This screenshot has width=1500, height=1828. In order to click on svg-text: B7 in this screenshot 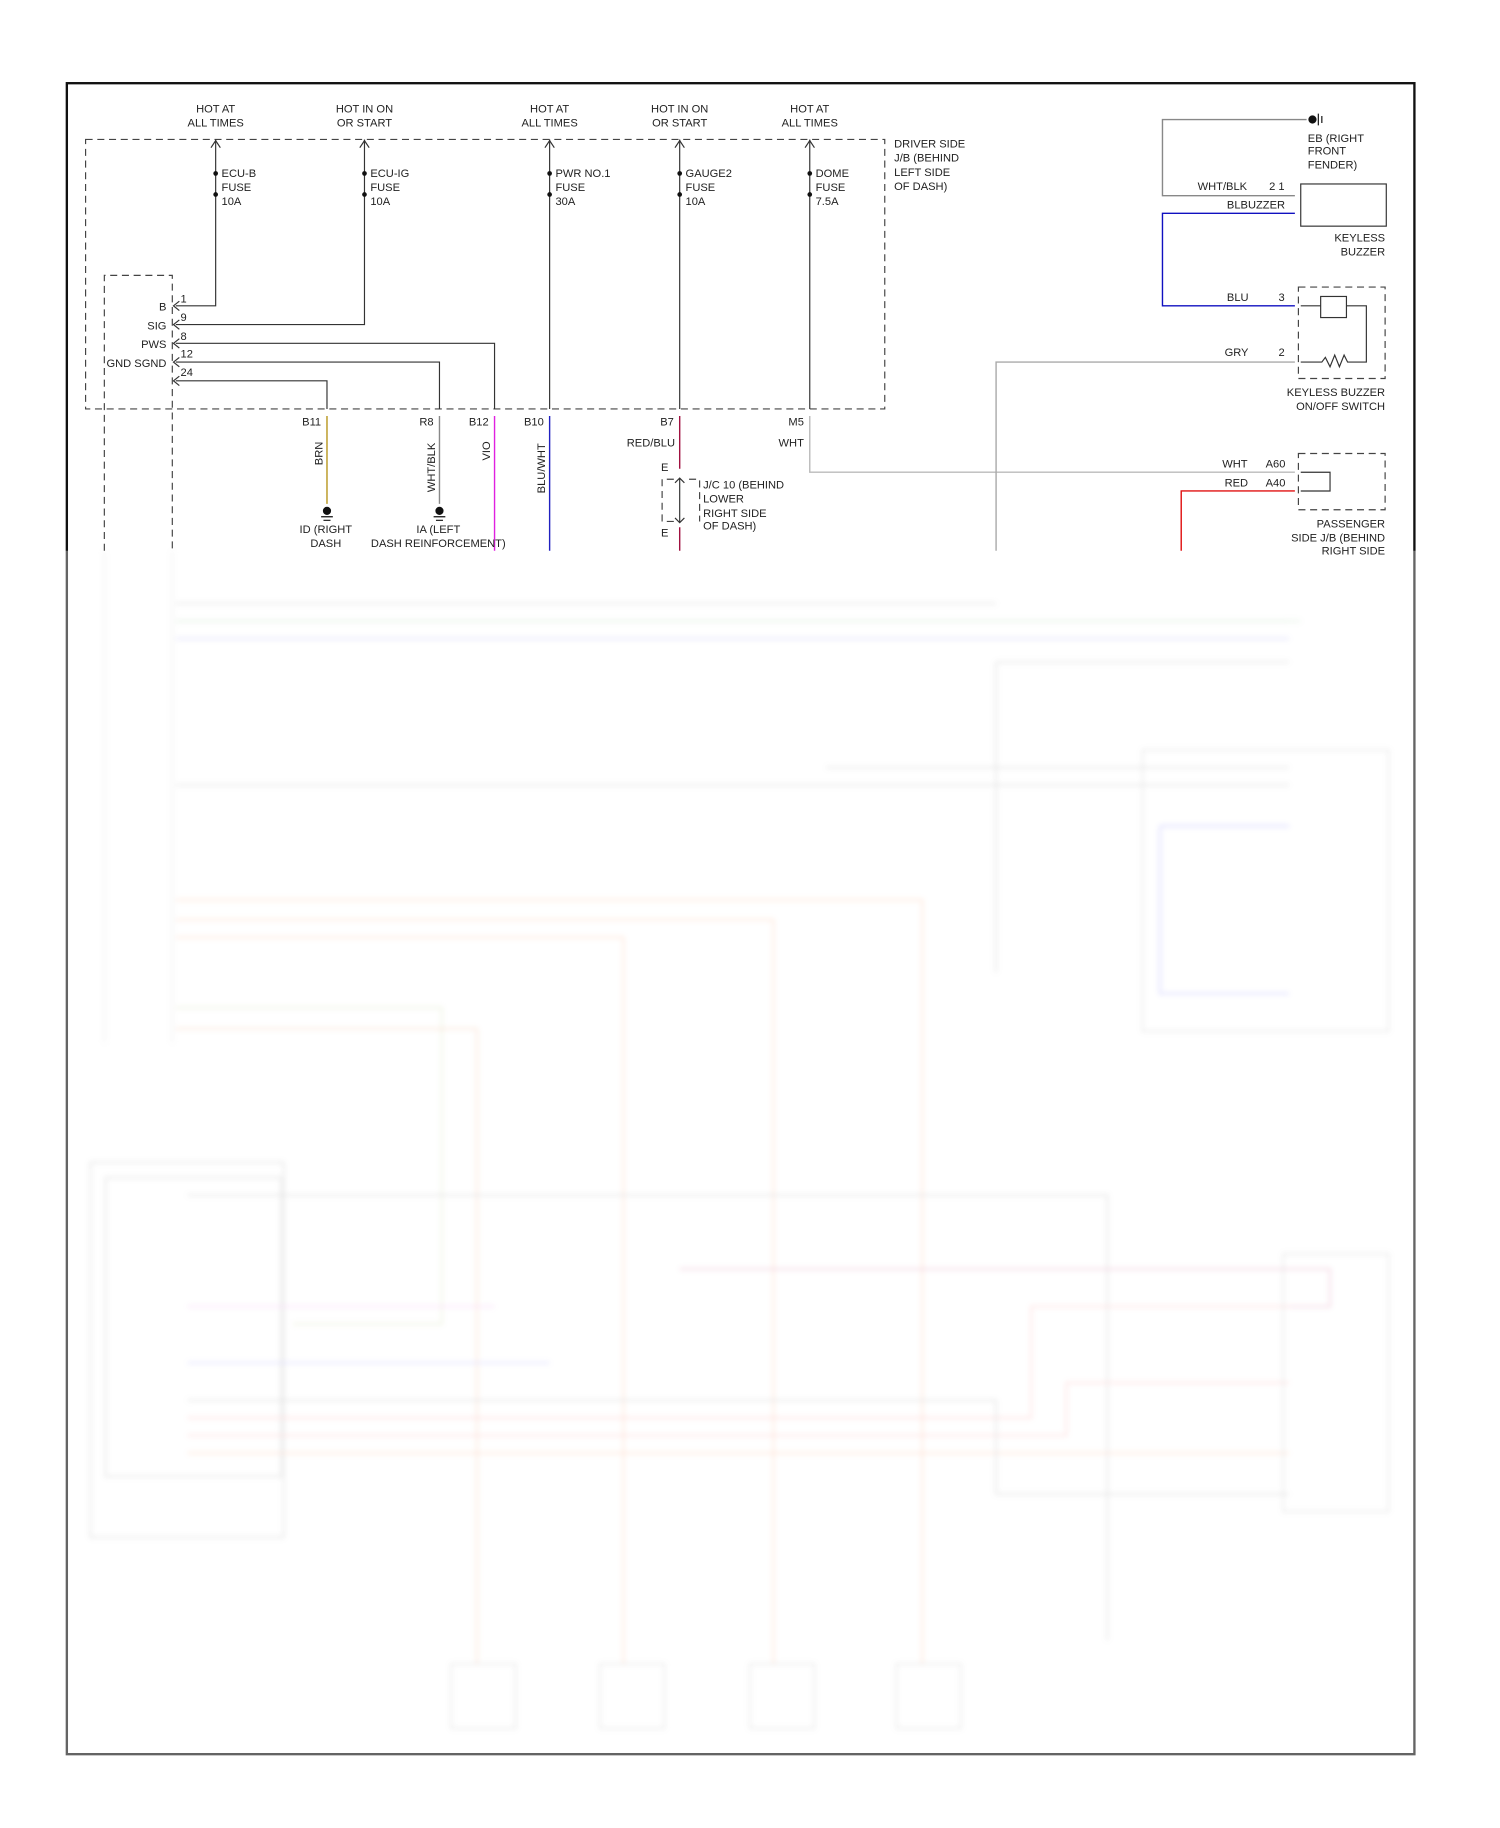, I will do `click(667, 422)`.